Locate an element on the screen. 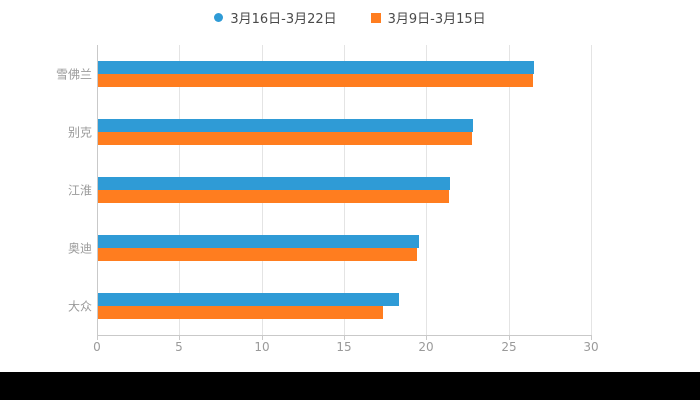 This screenshot has width=700, height=400. legend-label: 3月9日-3月15日 is located at coordinates (436, 19).